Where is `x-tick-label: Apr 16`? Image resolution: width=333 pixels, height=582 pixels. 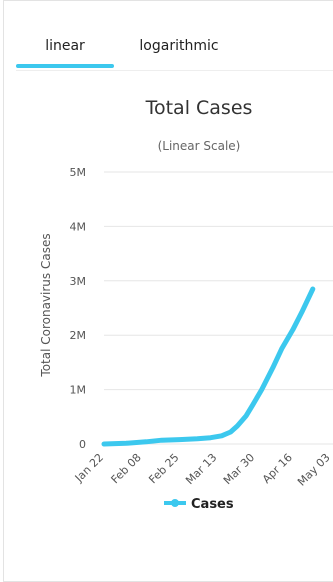 x-tick-label: Apr 16 is located at coordinates (277, 468).